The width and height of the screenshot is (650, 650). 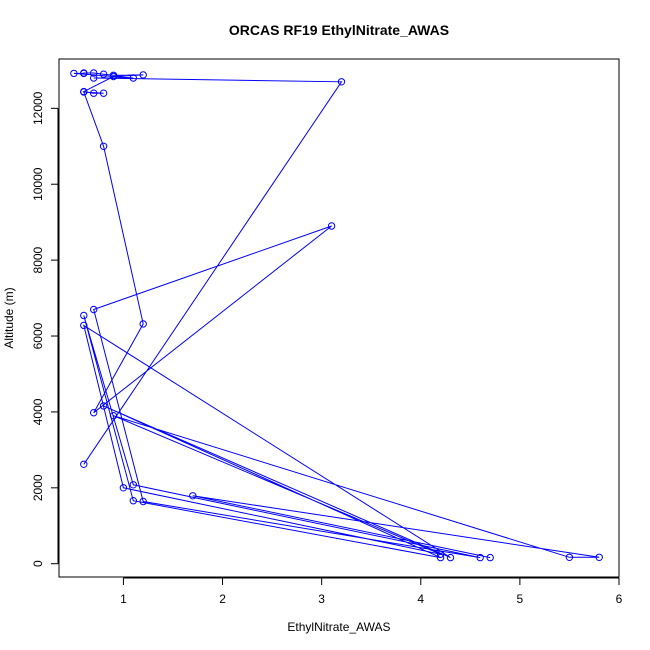 I want to click on y-tick-label: 12000, so click(x=38, y=108).